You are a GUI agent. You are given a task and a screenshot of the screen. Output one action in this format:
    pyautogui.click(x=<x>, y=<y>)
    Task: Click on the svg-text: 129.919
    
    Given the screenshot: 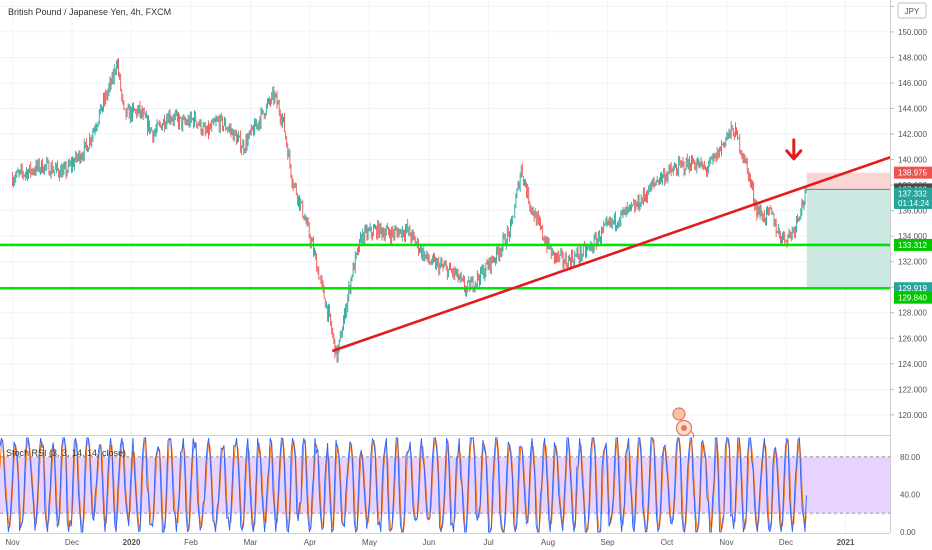 What is the action you would take?
    pyautogui.click(x=912, y=288)
    